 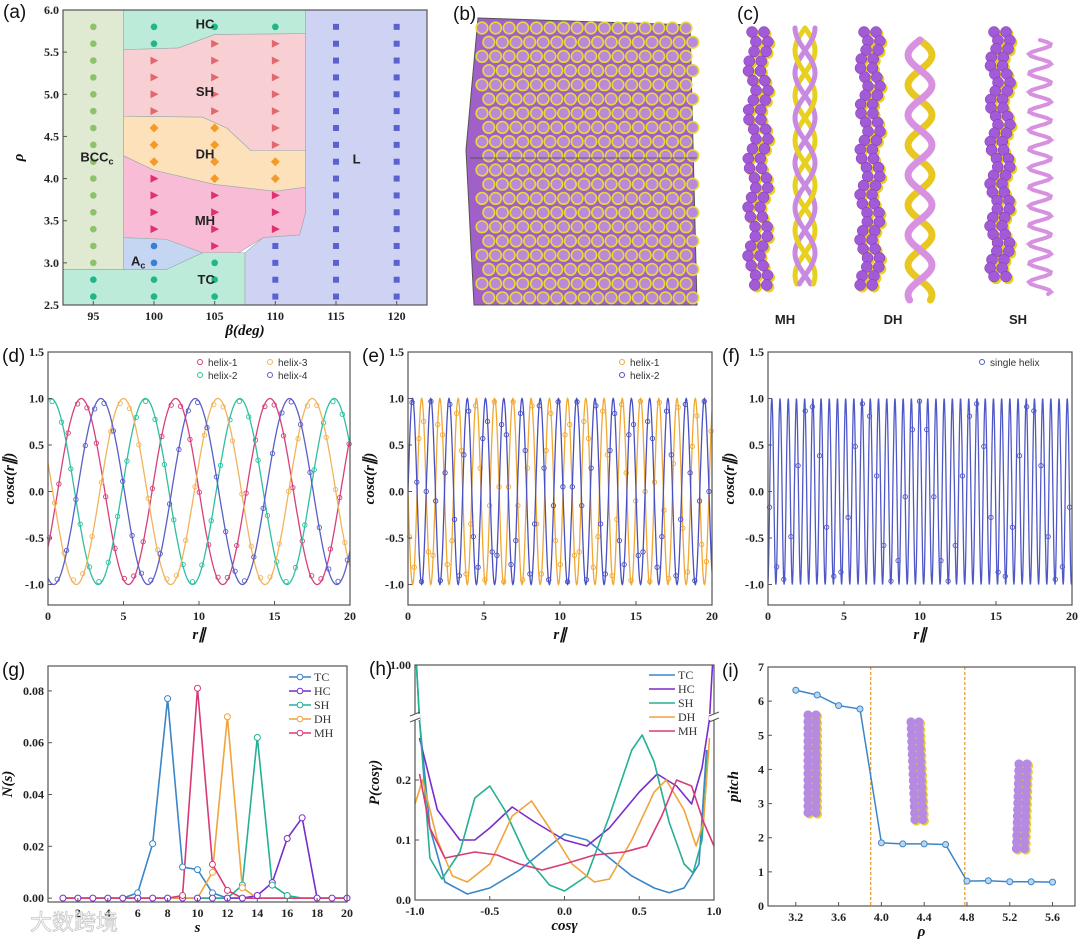 I want to click on y-axis-label: P(cosγ), so click(x=375, y=782).